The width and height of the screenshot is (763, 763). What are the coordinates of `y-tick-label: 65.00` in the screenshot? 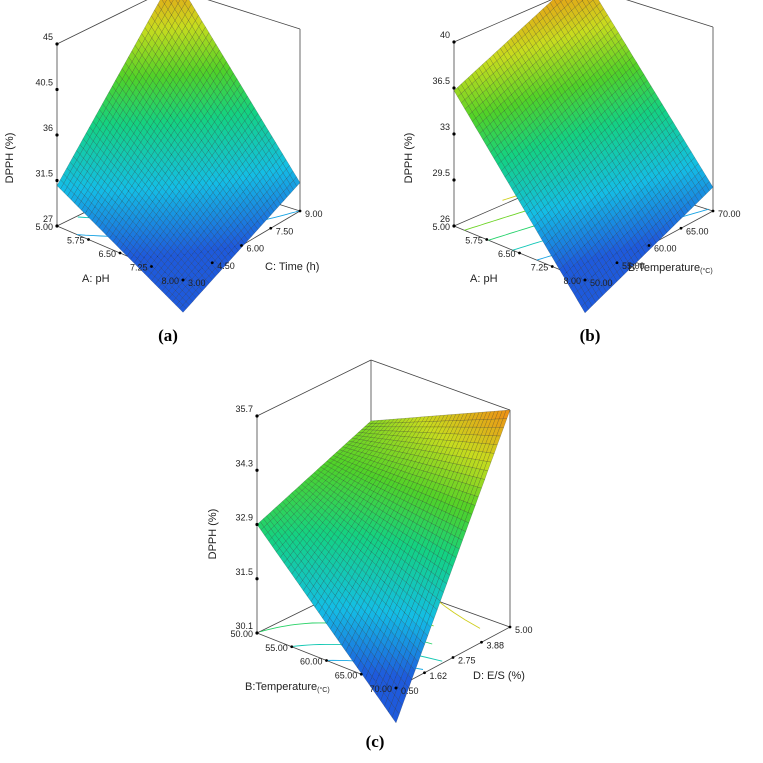 It's located at (697, 231).